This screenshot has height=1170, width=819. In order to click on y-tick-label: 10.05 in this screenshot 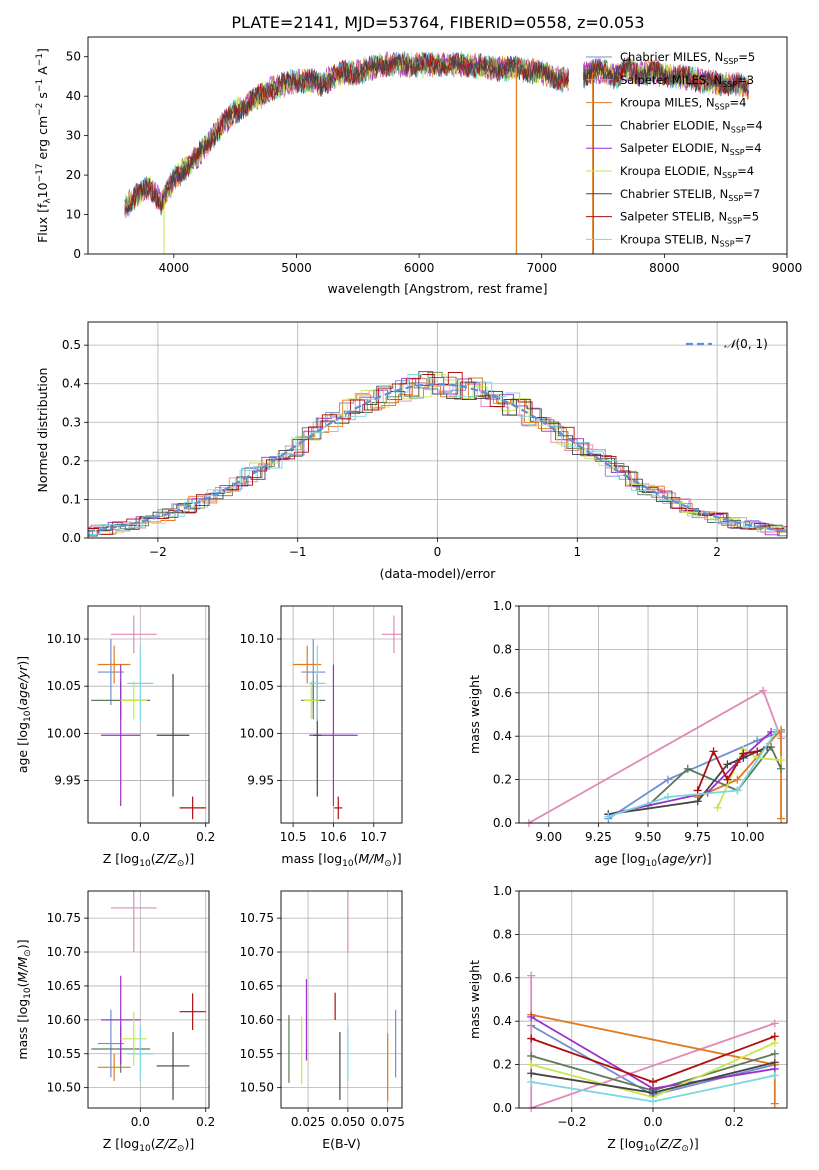, I will do `click(64, 686)`.